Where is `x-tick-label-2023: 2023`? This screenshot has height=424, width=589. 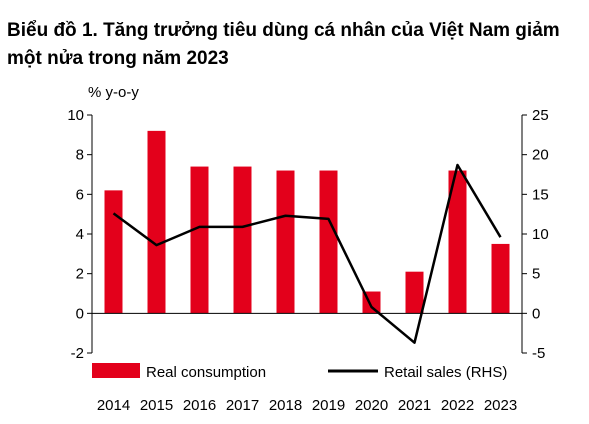
x-tick-label-2023: 2023 is located at coordinates (500, 405).